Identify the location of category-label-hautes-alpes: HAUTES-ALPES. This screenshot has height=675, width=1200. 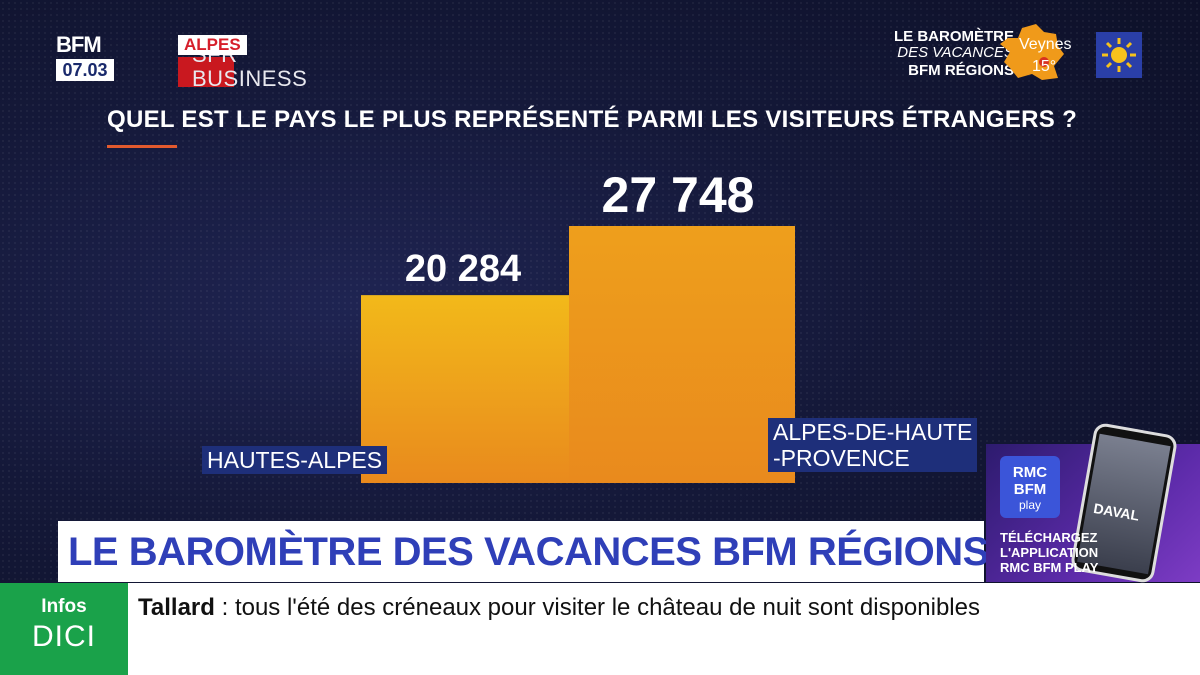
(295, 460).